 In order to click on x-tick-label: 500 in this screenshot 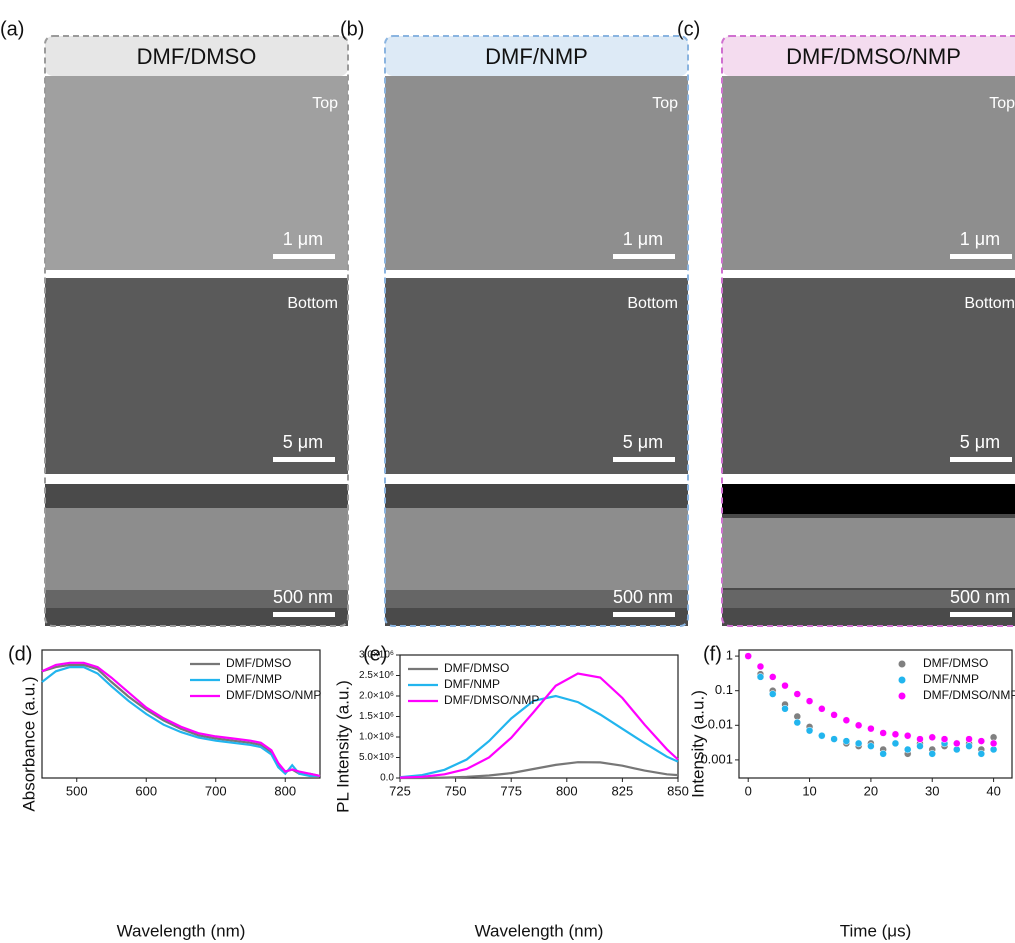, I will do `click(77, 790)`.